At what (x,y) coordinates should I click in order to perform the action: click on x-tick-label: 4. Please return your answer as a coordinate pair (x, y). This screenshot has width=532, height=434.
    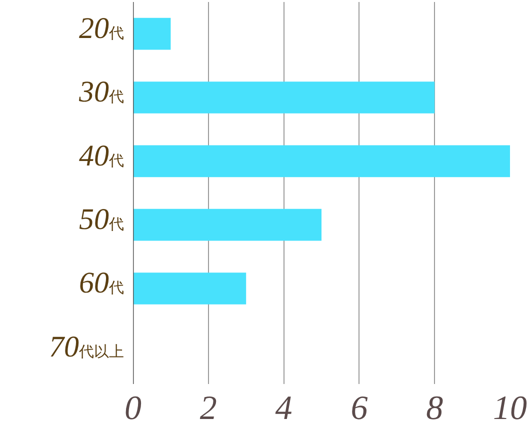
    Looking at the image, I should click on (283, 408).